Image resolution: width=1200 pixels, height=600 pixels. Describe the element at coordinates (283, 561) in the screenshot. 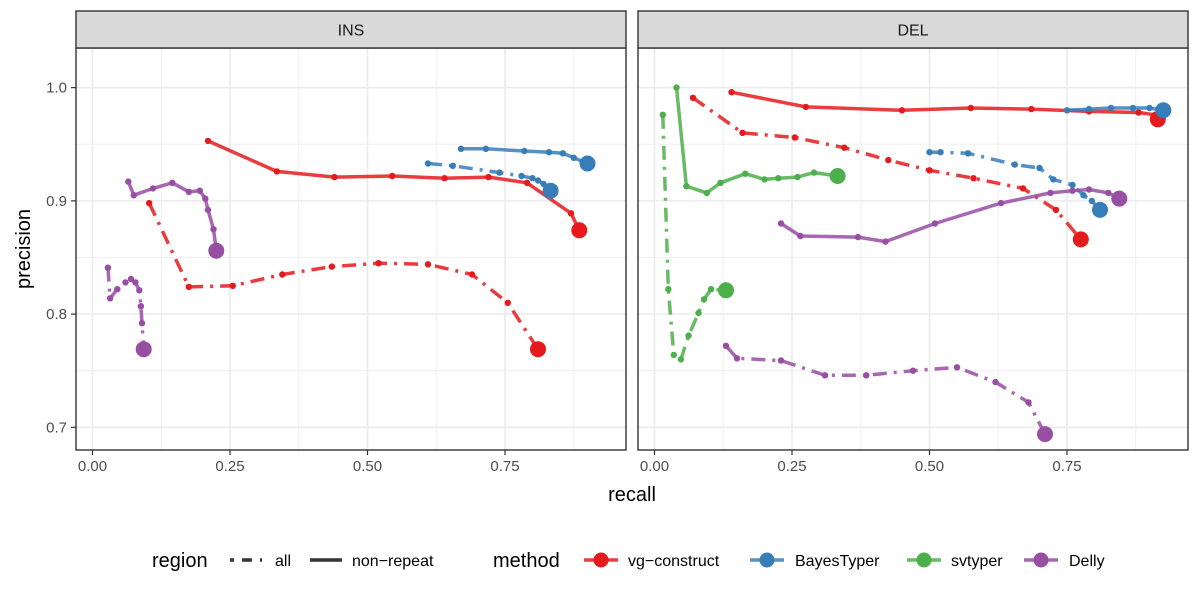

I see `legend-label-region: all` at that location.